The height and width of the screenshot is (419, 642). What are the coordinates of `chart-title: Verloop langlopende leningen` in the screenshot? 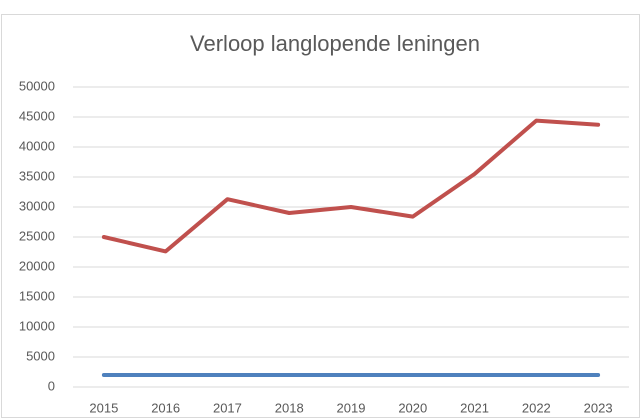 It's located at (335, 43).